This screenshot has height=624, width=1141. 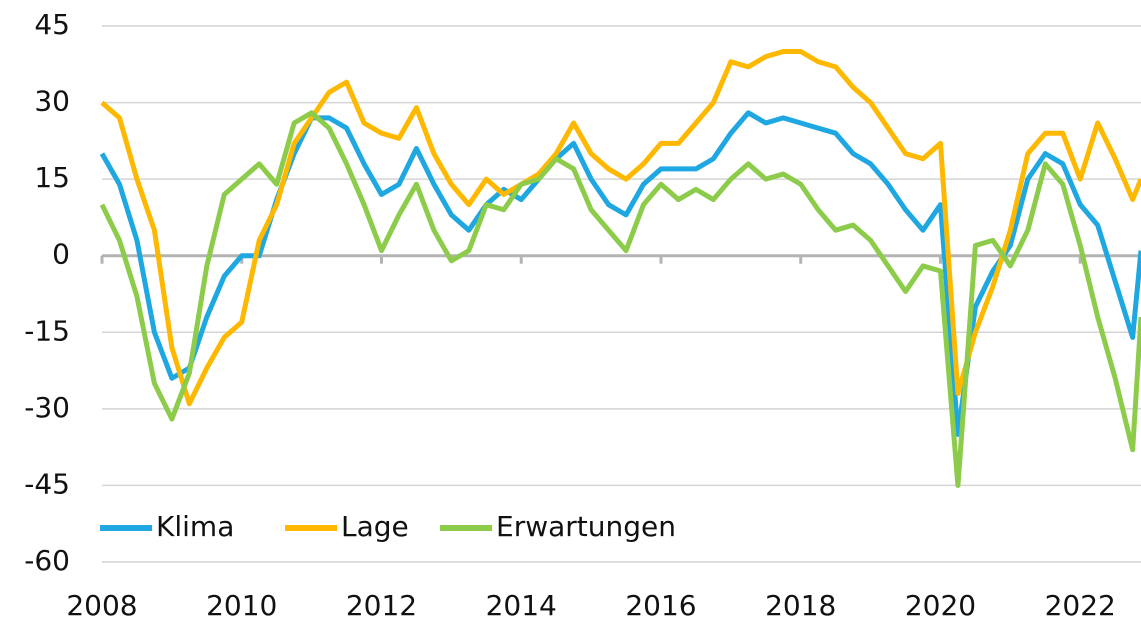 I want to click on x-tick-label: 2014, so click(x=521, y=605).